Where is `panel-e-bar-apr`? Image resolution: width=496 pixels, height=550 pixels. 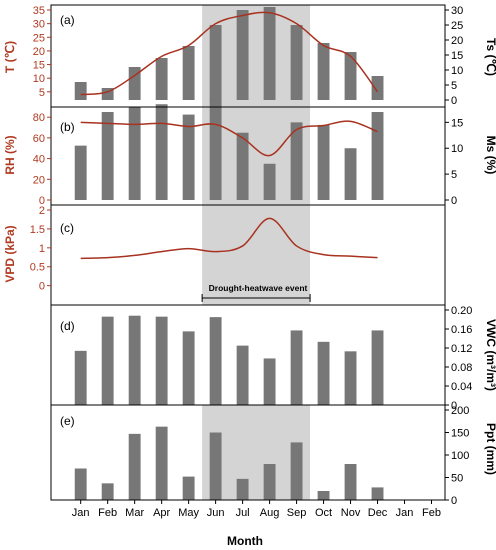 panel-e-bar-apr is located at coordinates (161, 463).